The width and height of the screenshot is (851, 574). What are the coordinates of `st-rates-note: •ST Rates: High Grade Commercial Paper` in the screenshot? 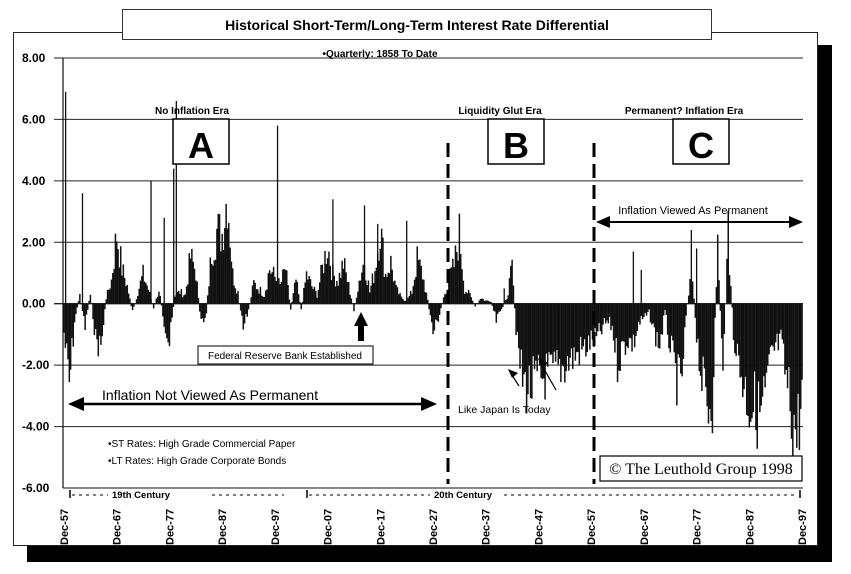 It's located at (202, 444).